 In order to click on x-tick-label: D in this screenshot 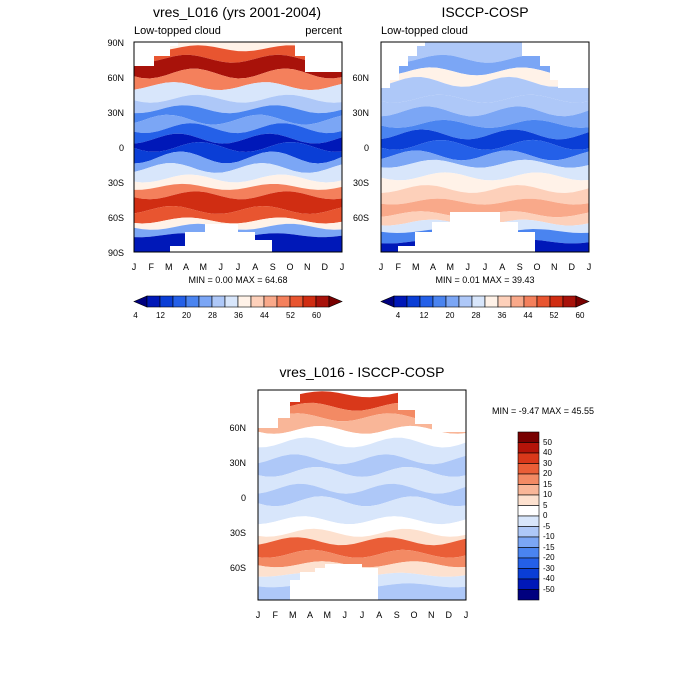, I will do `click(571, 267)`.